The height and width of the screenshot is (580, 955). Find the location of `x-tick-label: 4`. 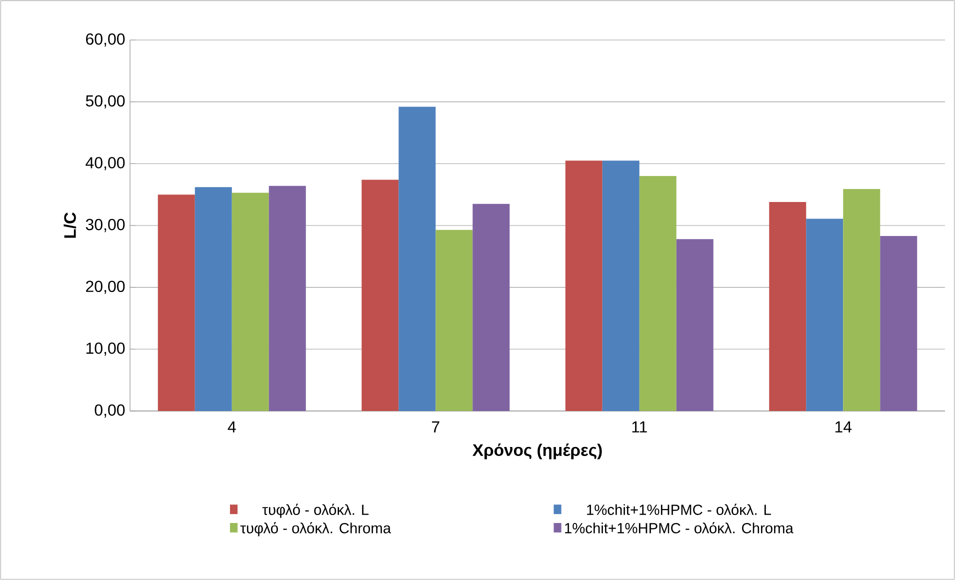

x-tick-label: 4 is located at coordinates (232, 426).